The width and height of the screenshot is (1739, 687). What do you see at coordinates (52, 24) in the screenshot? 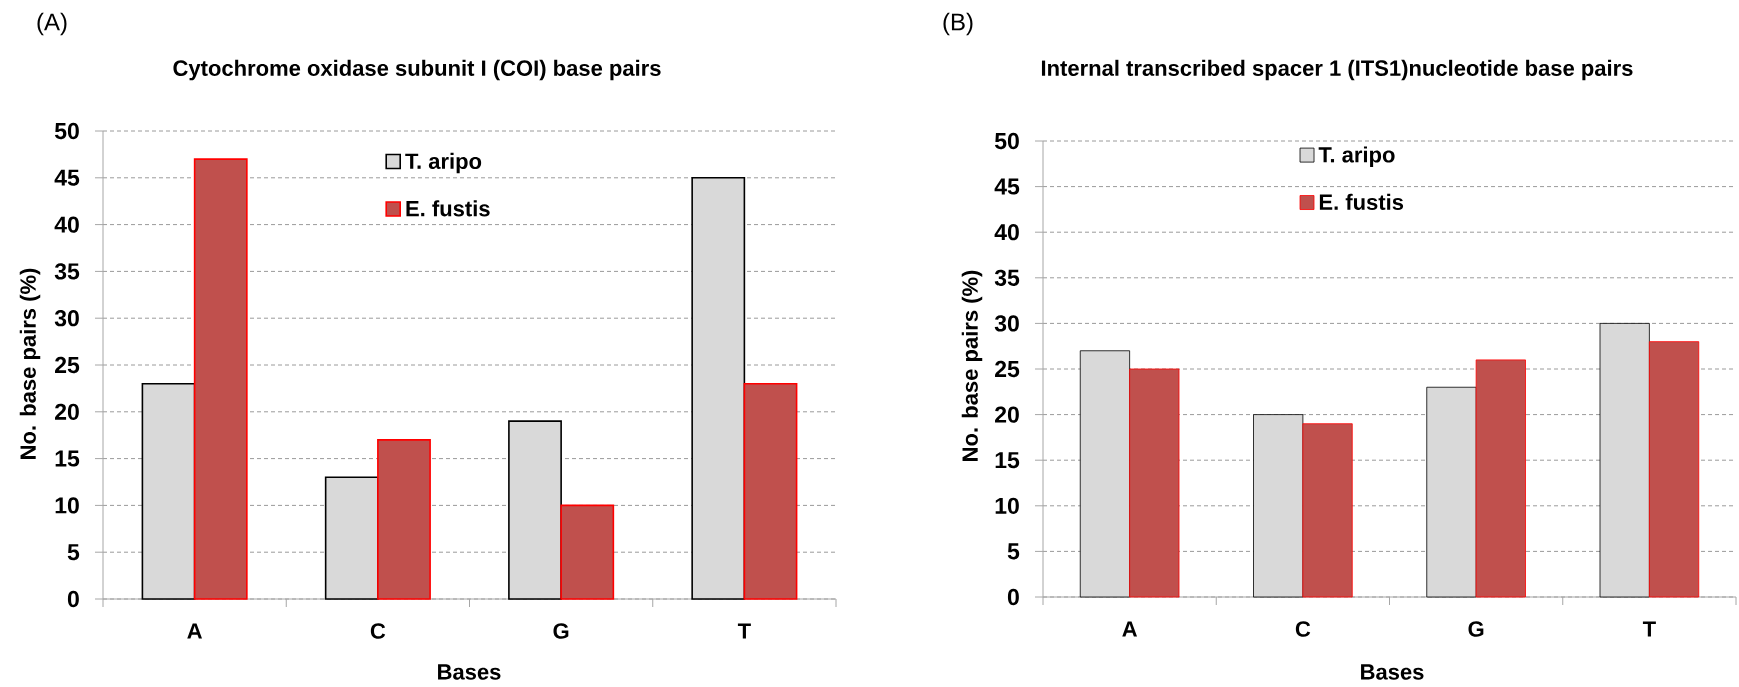
I see `text: (A)` at bounding box center [52, 24].